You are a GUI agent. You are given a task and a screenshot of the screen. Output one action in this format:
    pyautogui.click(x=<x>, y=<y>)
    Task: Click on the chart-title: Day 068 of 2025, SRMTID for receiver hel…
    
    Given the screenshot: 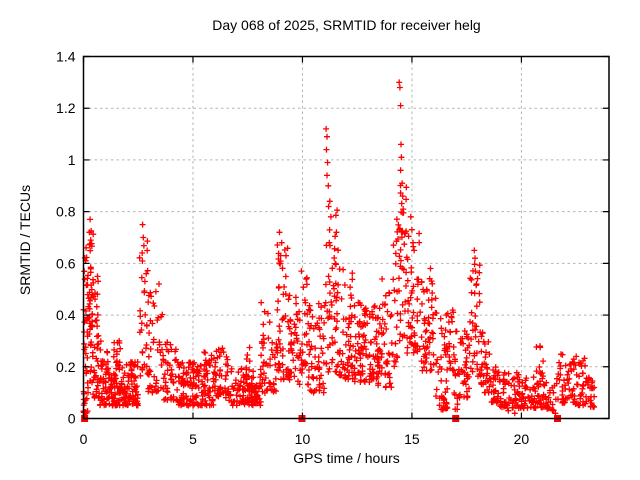 What is the action you would take?
    pyautogui.click(x=346, y=25)
    